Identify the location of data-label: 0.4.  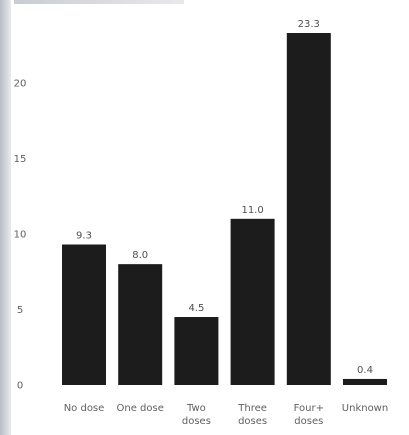
(365, 370).